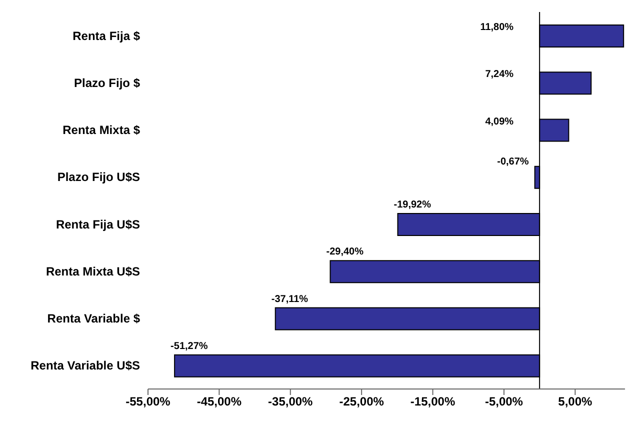  I want to click on x-tick-label: 5,00%, so click(575, 401).